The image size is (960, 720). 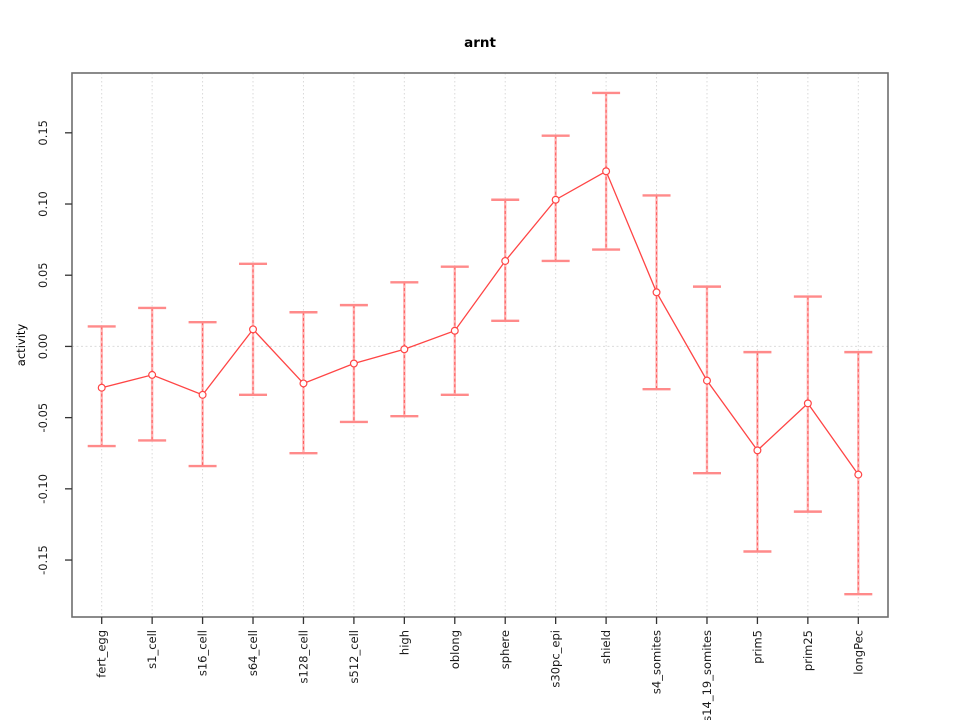 I want to click on x-tick-label: prim25, so click(x=808, y=650).